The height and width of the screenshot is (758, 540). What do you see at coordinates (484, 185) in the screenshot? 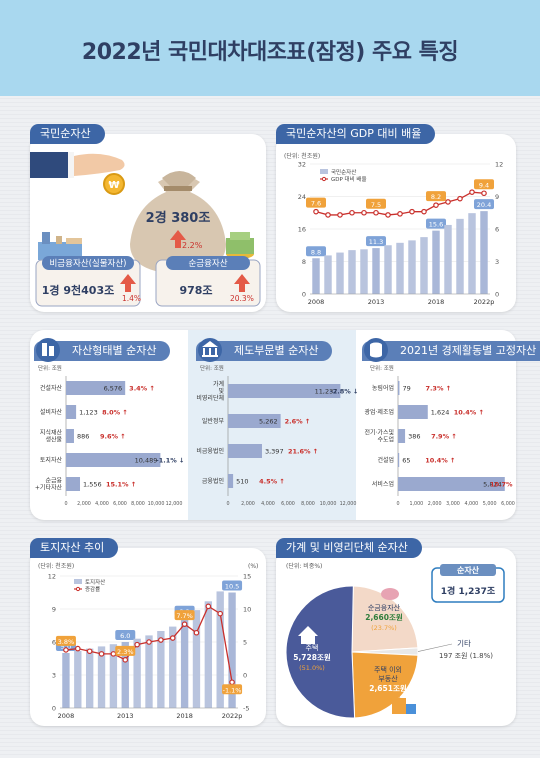
I see `line-label: 9.4` at bounding box center [484, 185].